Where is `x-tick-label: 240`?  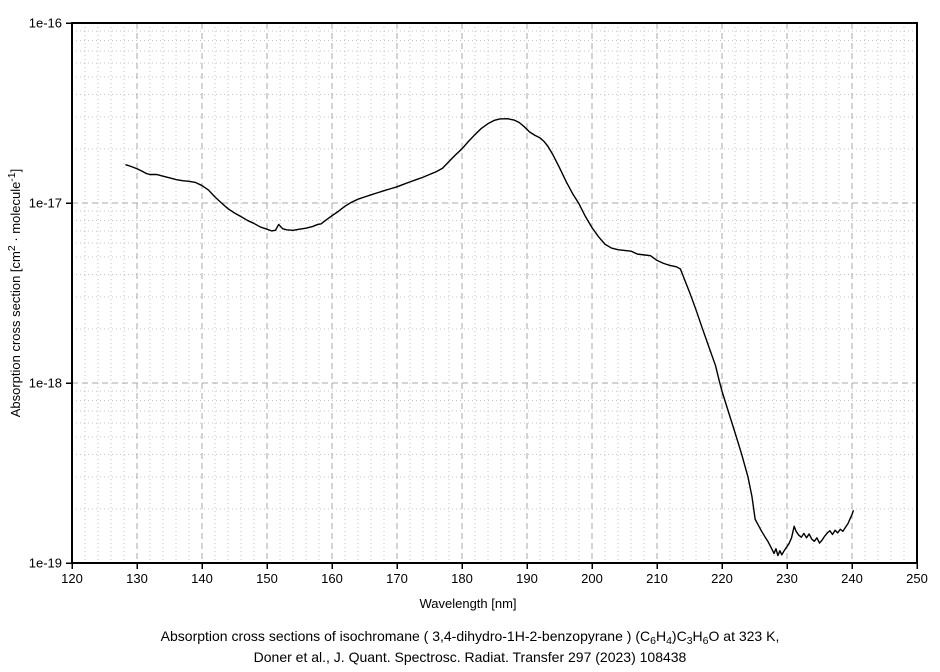 x-tick-label: 240 is located at coordinates (852, 578).